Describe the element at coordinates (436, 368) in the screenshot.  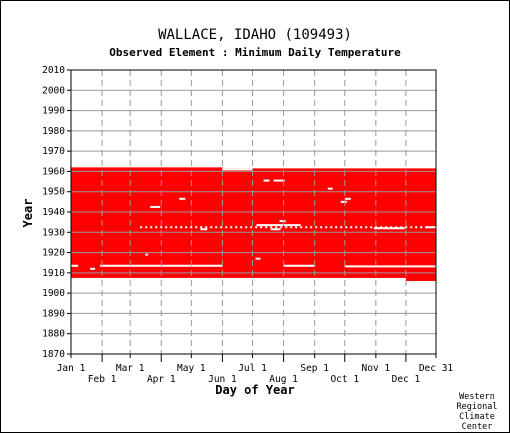
I see `x-tick-label-dec-31: Dec 31` at that location.